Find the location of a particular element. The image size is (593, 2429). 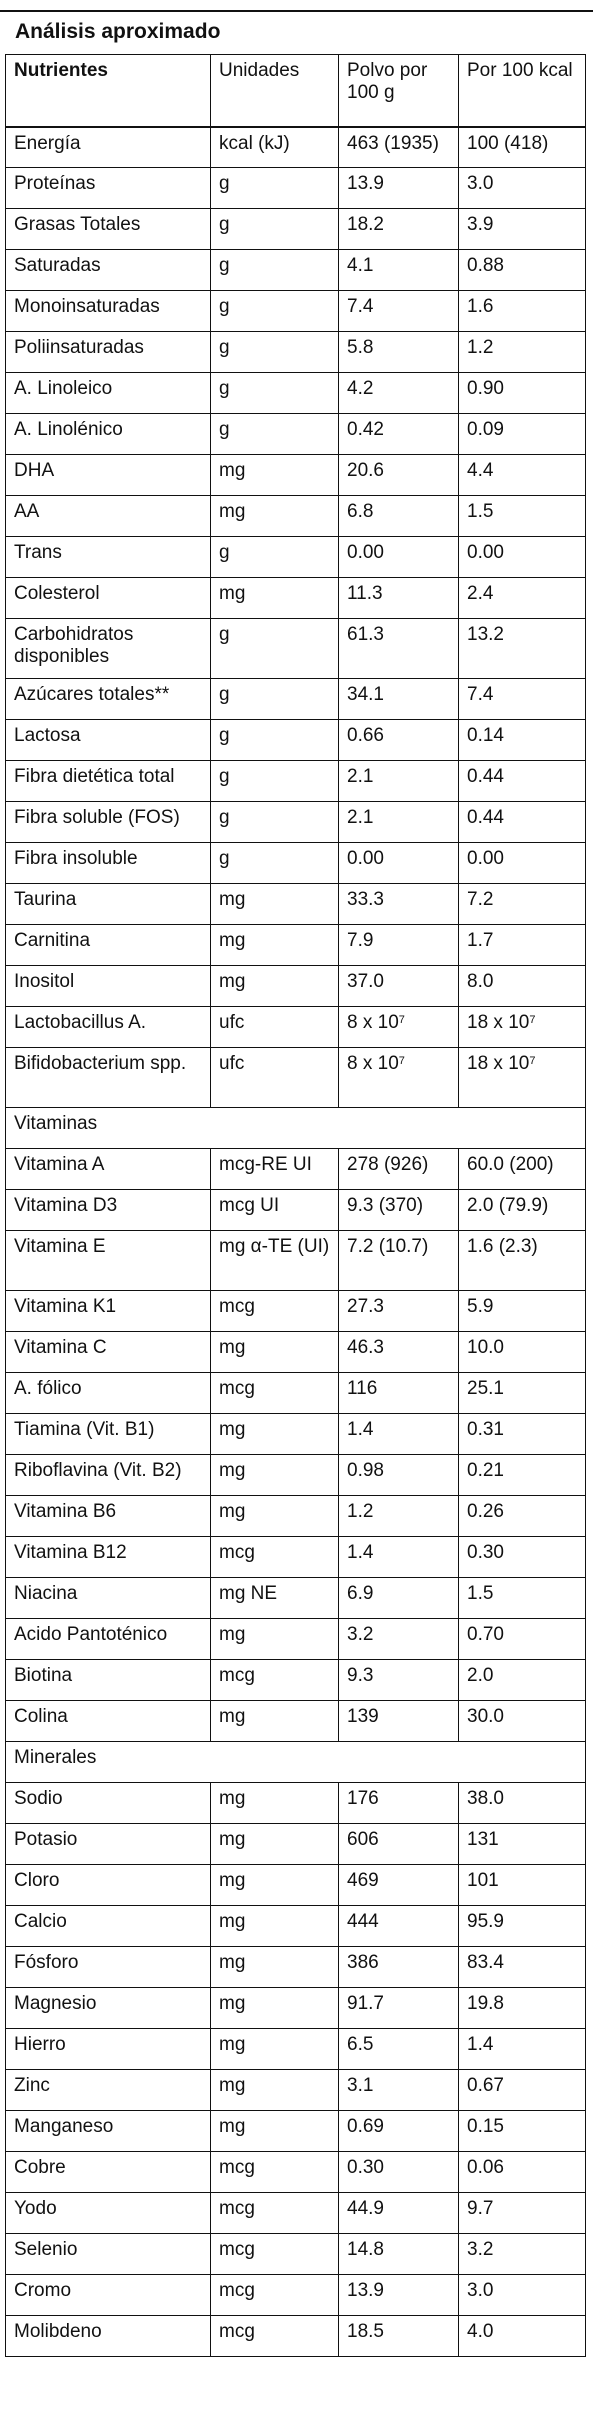

per-100kcal-cell: 0.70 is located at coordinates (522, 1639).